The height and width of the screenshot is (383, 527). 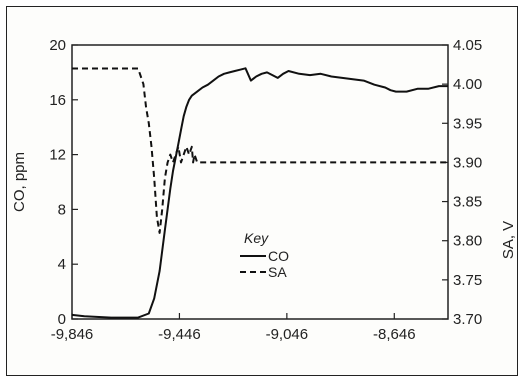 I want to click on left-y-tick-label: 4, so click(x=62, y=264).